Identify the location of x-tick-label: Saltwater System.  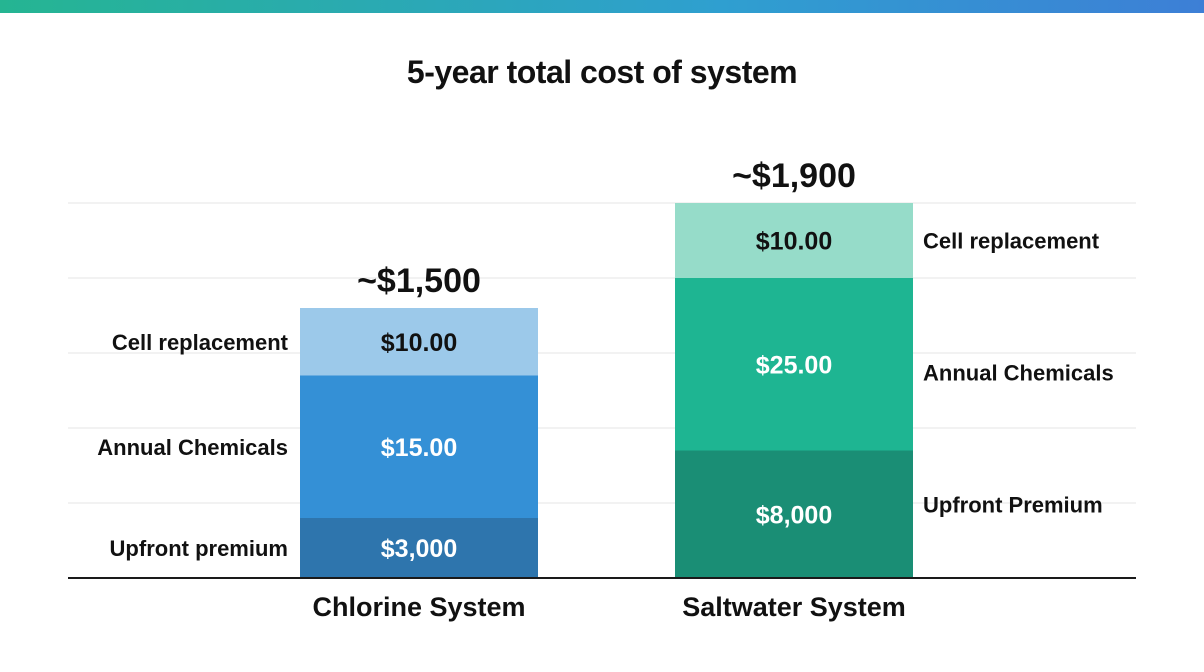
(794, 607).